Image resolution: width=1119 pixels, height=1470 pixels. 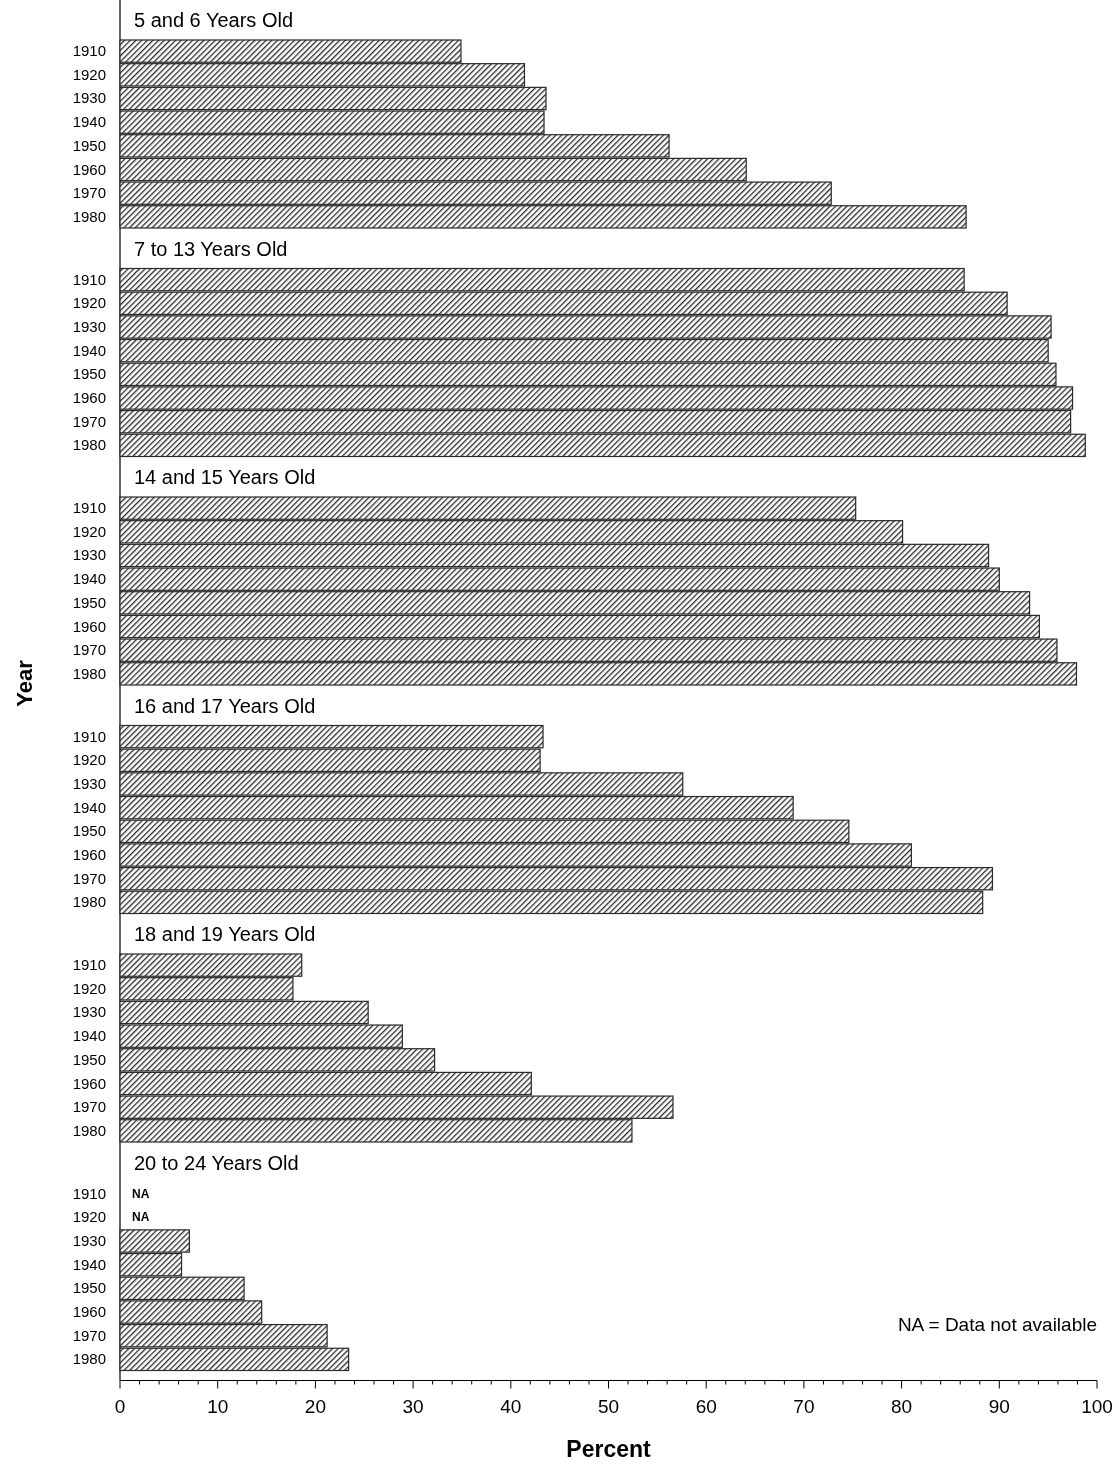 I want to click on x-tick-label: 20, so click(x=315, y=1406).